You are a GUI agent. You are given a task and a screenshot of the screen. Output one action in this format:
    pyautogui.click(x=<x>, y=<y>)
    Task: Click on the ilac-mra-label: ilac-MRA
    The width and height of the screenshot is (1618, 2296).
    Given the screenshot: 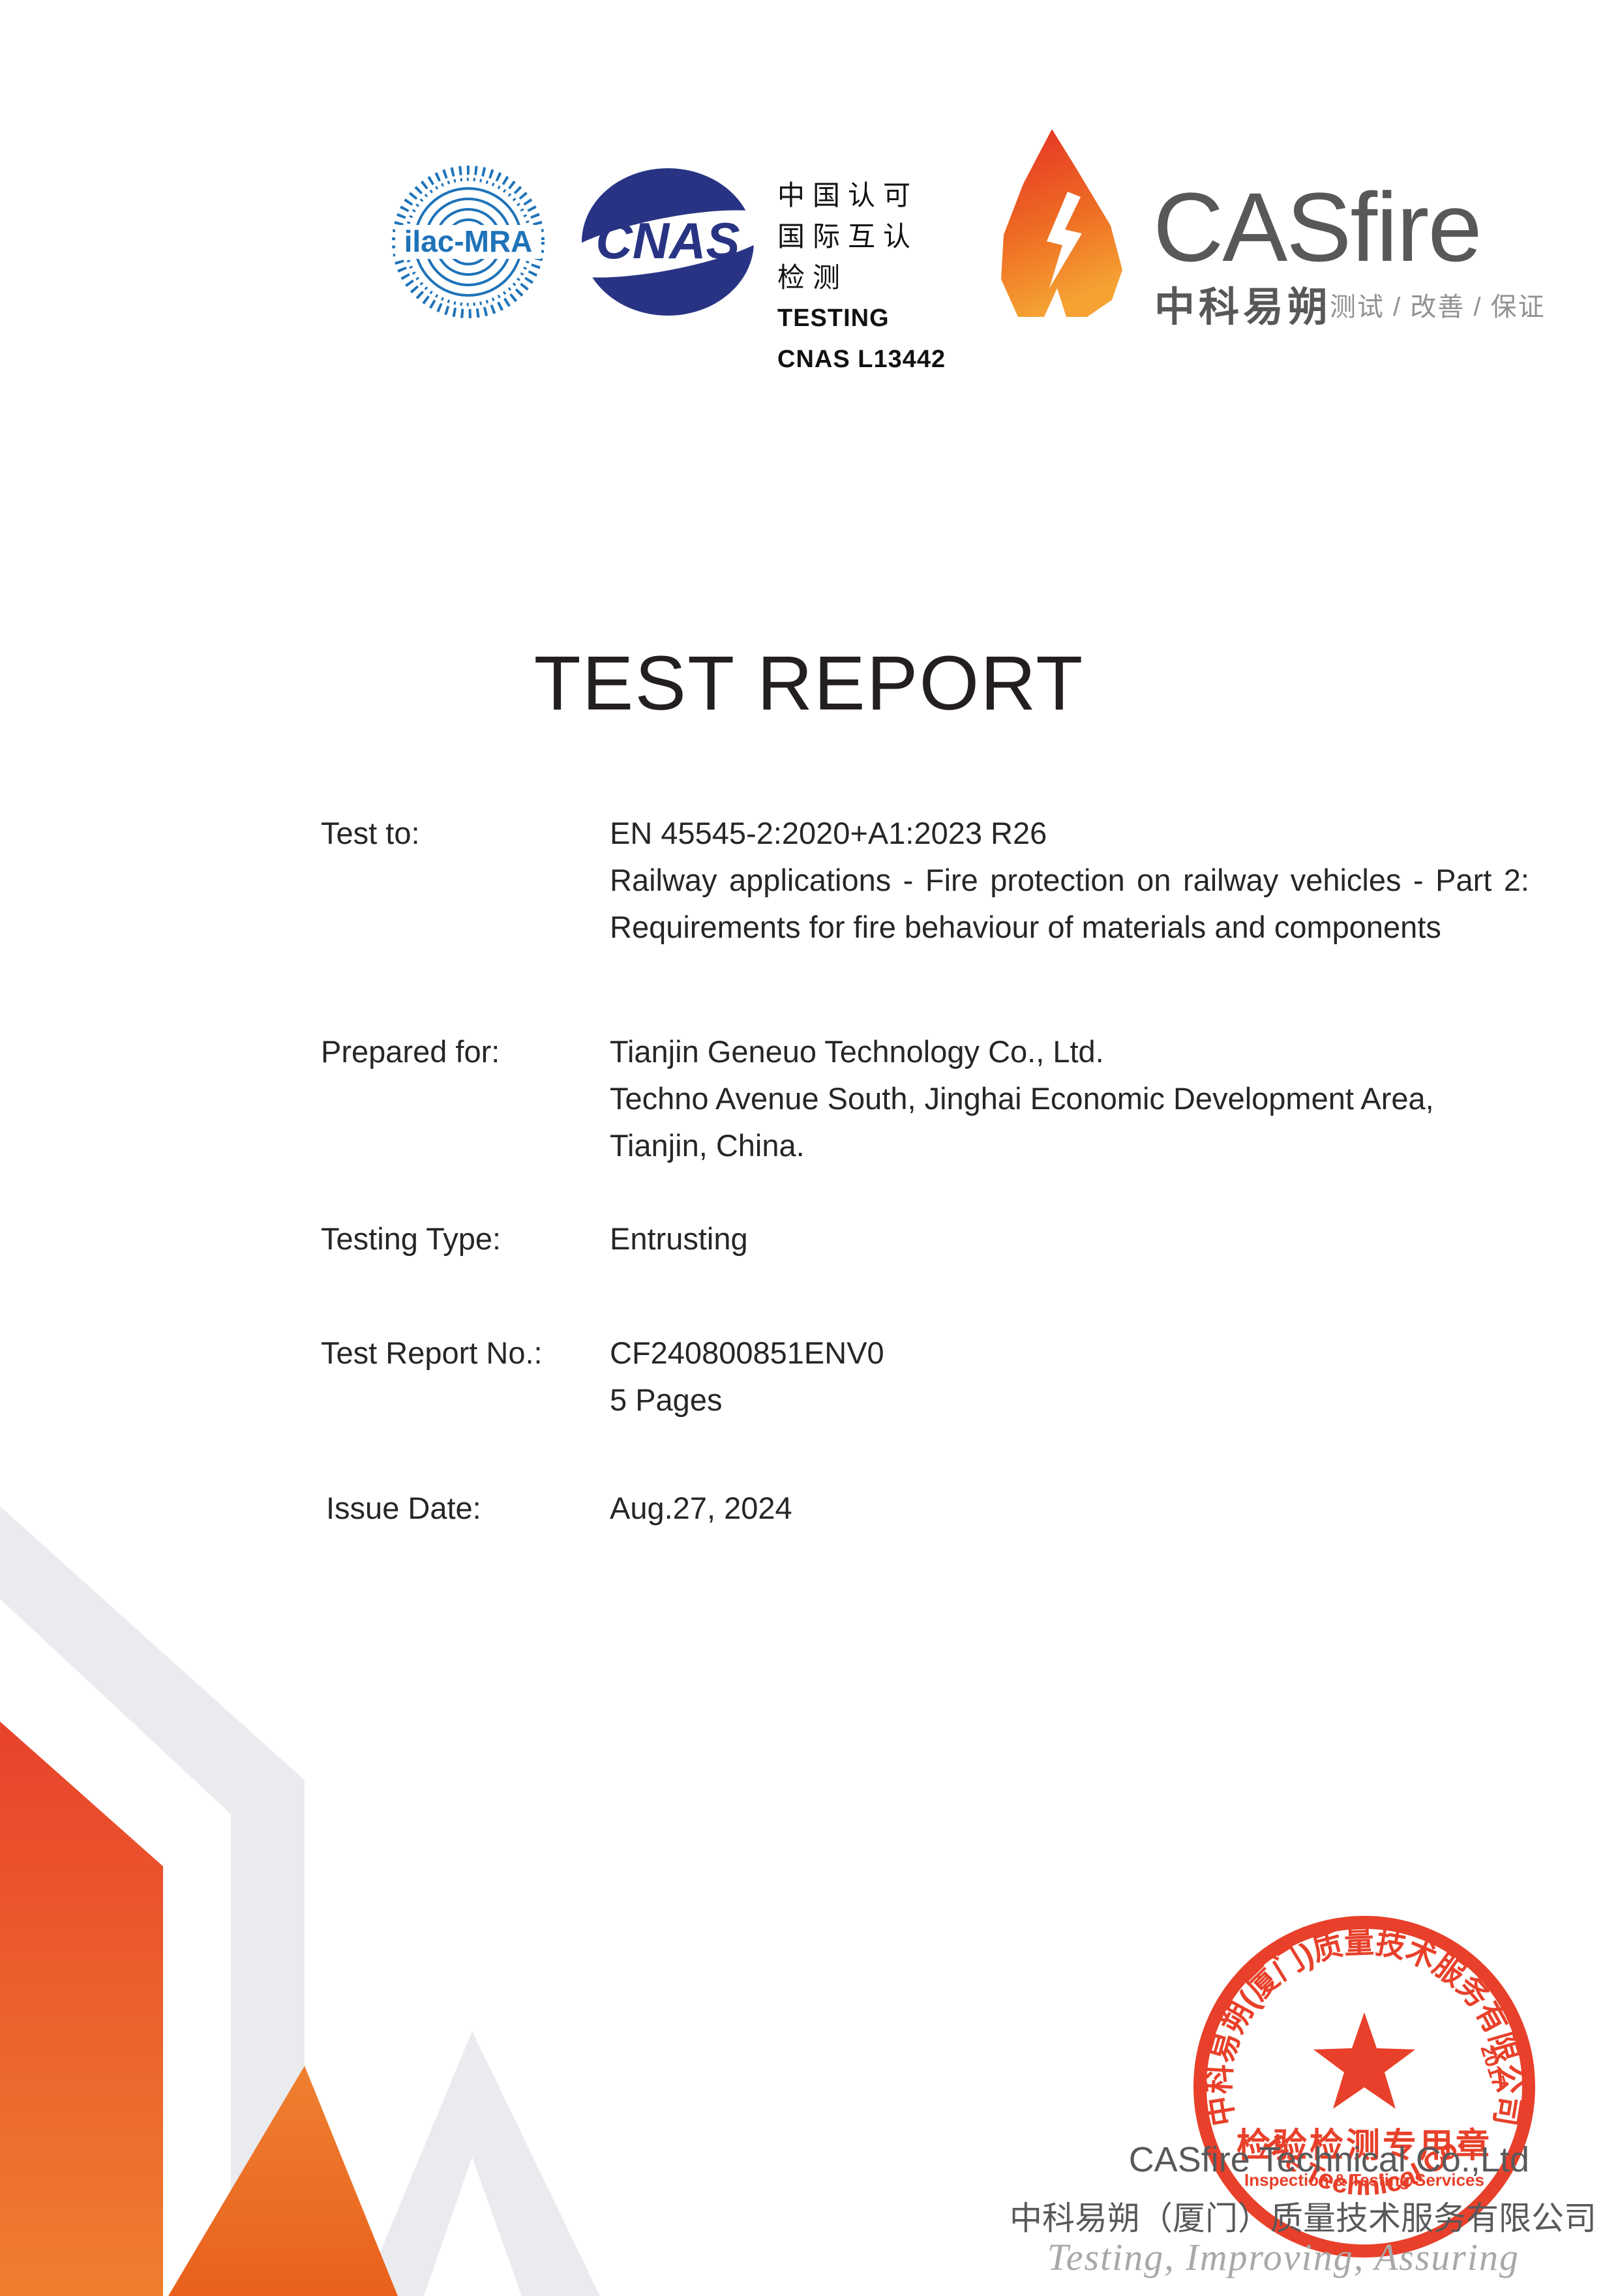 What is the action you would take?
    pyautogui.click(x=468, y=241)
    